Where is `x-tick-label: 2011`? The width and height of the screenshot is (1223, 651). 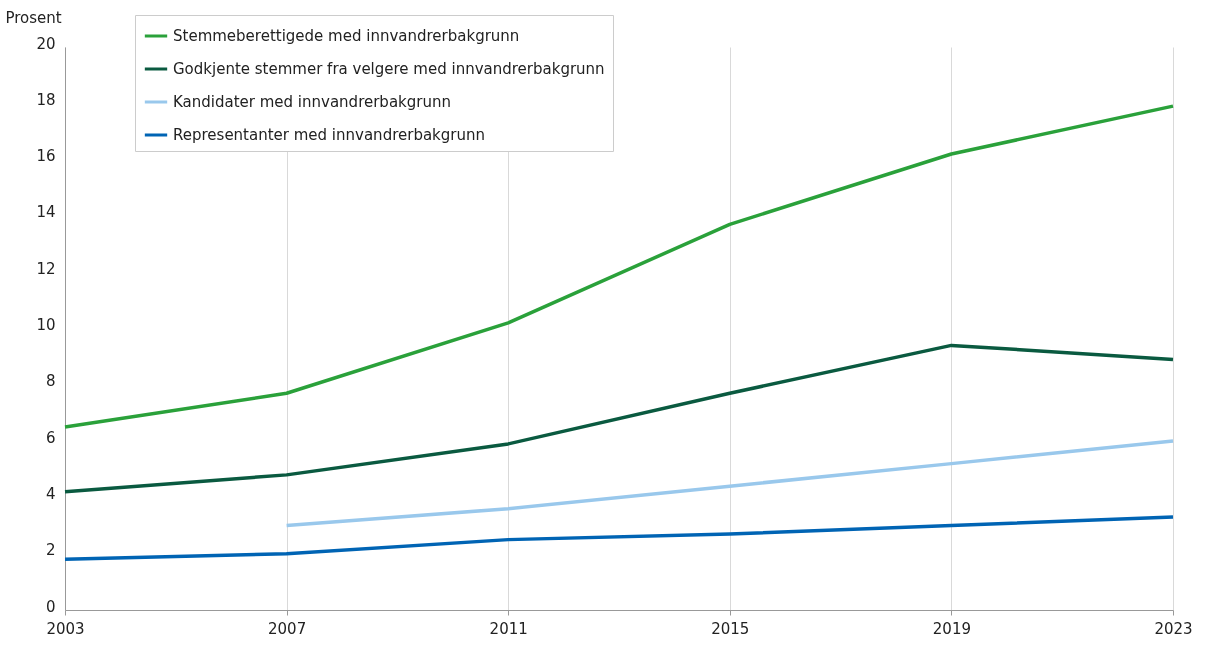
x-tick-label: 2011 is located at coordinates (508, 628).